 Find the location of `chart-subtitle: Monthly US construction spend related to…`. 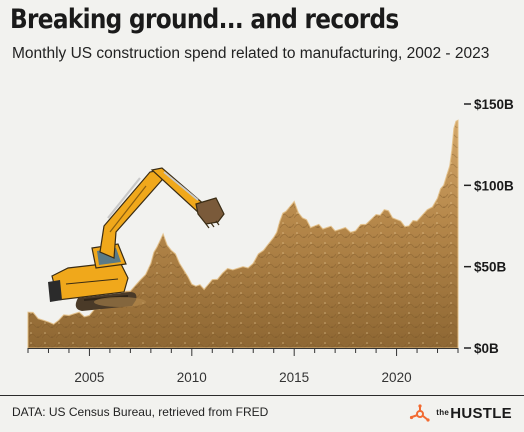

chart-subtitle: Monthly US construction spend related to… is located at coordinates (251, 53).